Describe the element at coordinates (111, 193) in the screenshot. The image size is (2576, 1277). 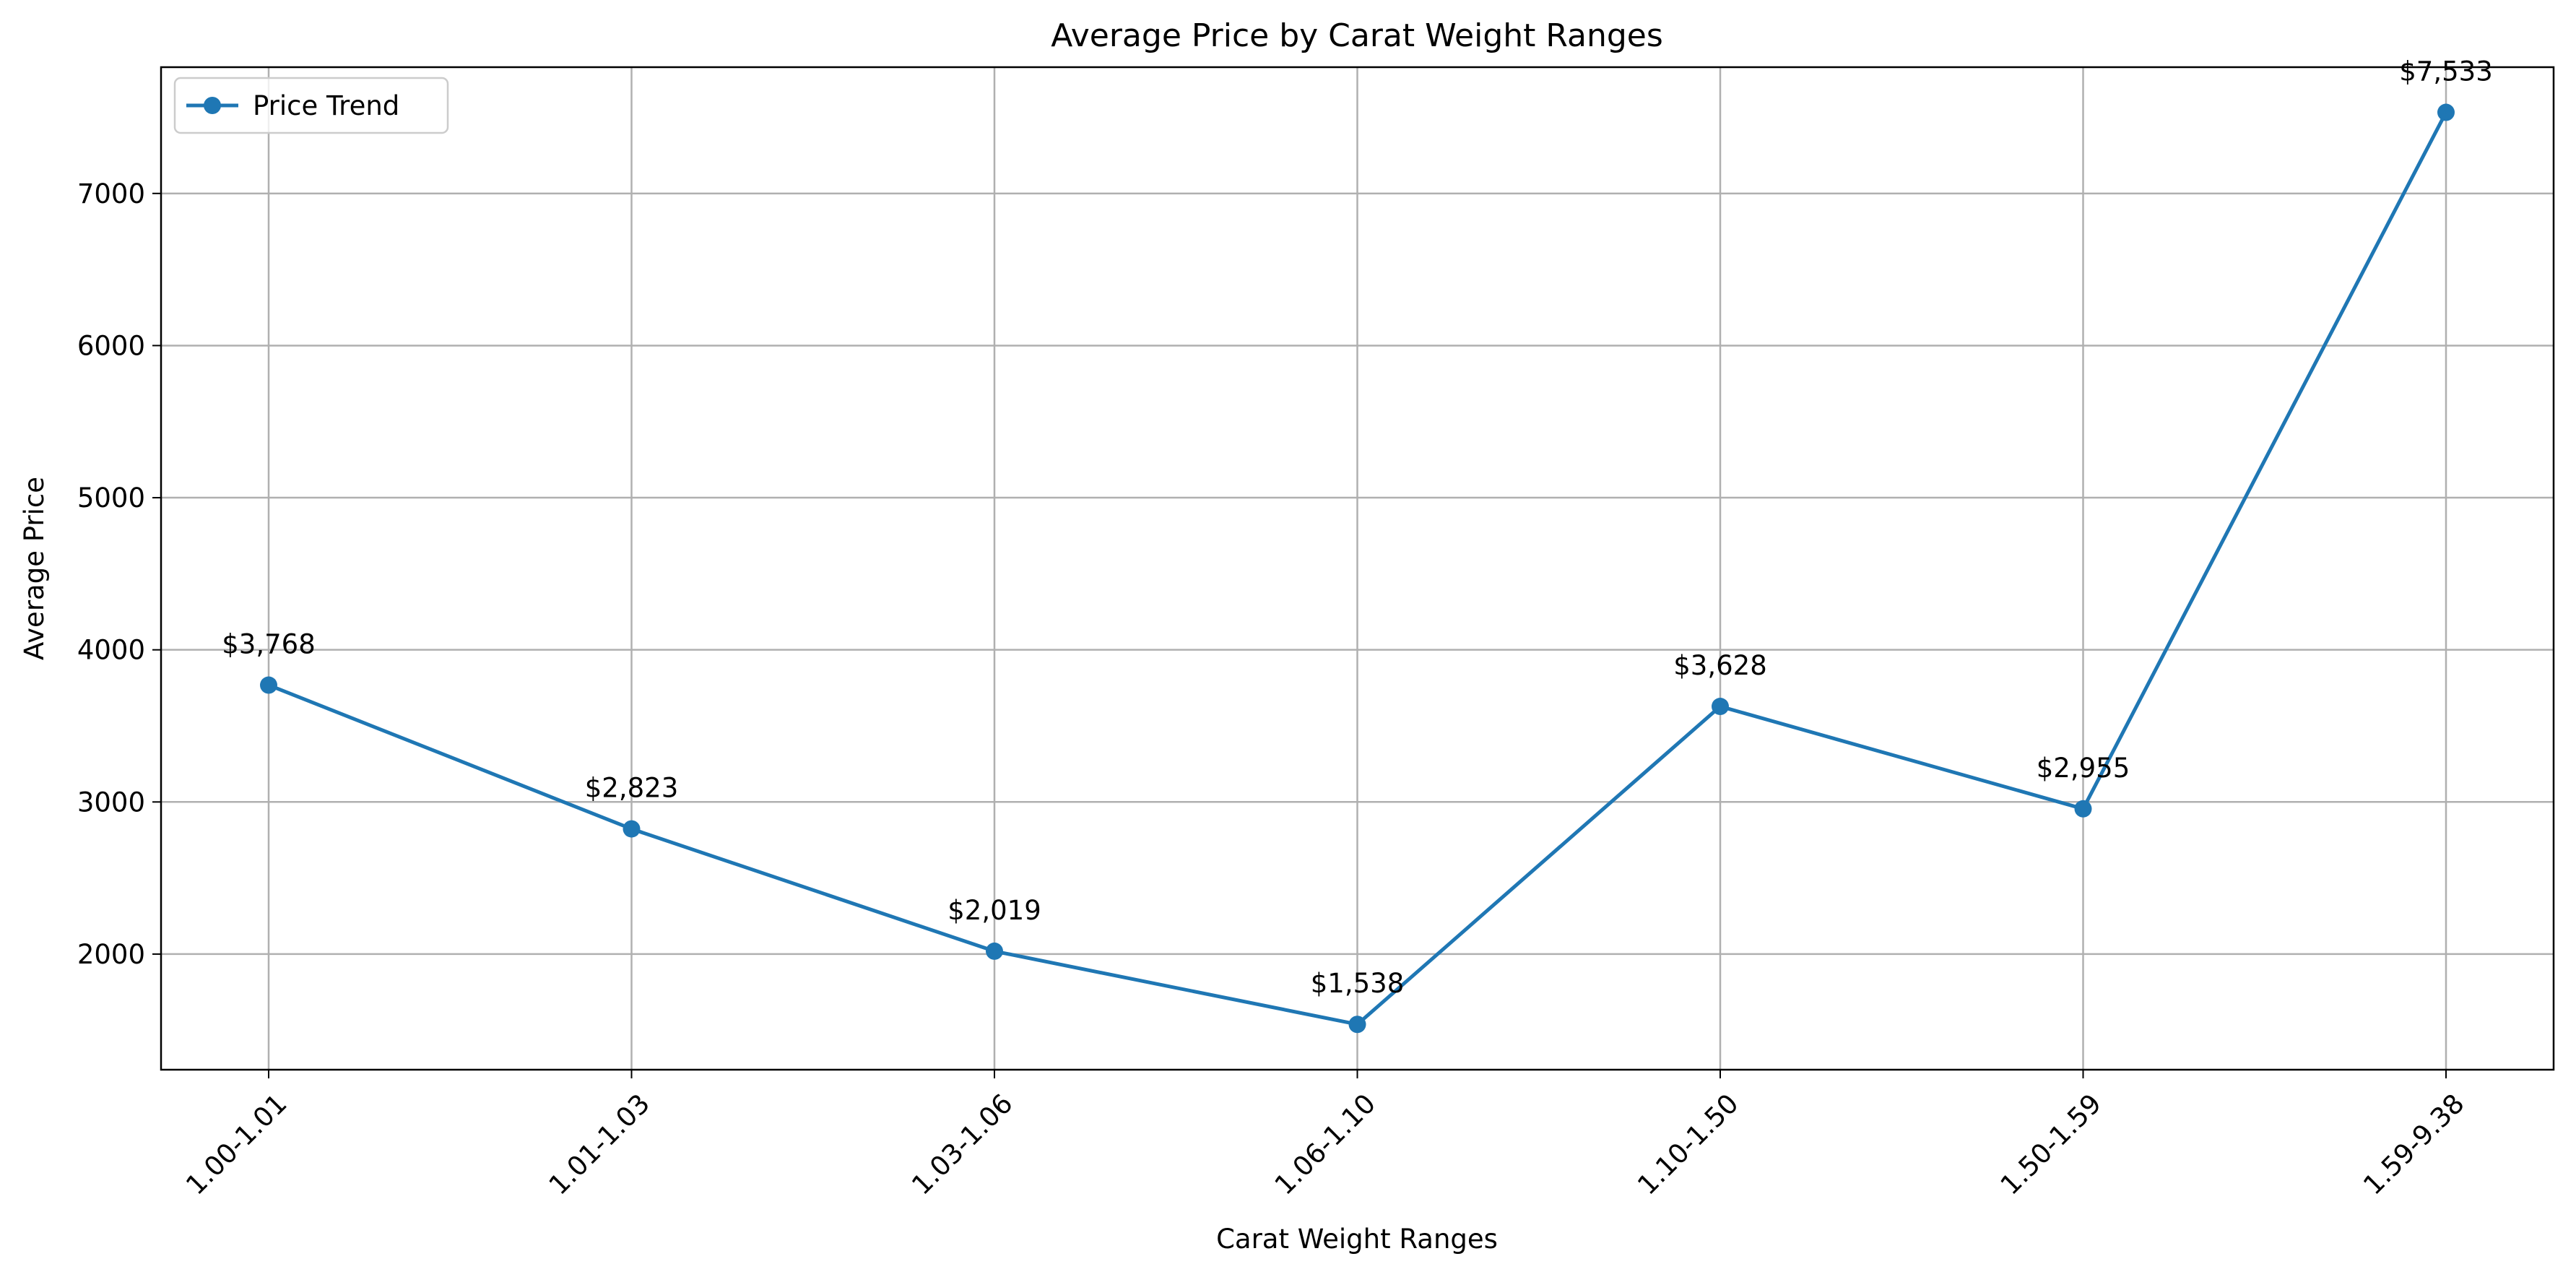
I see `y-tick-label: 7000` at that location.